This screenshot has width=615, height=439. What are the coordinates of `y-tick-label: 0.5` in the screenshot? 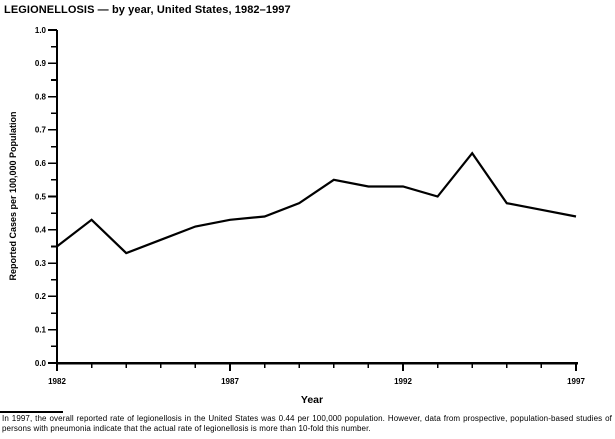 It's located at (41, 196).